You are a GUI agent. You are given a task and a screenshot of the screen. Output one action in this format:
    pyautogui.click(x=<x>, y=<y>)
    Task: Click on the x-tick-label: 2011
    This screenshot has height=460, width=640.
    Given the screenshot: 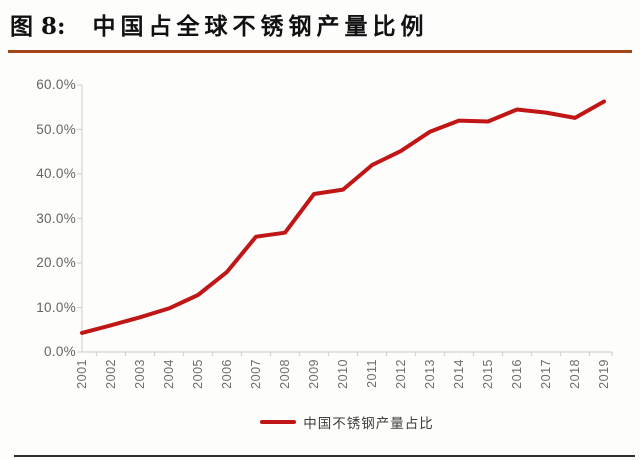 What is the action you would take?
    pyautogui.click(x=372, y=373)
    